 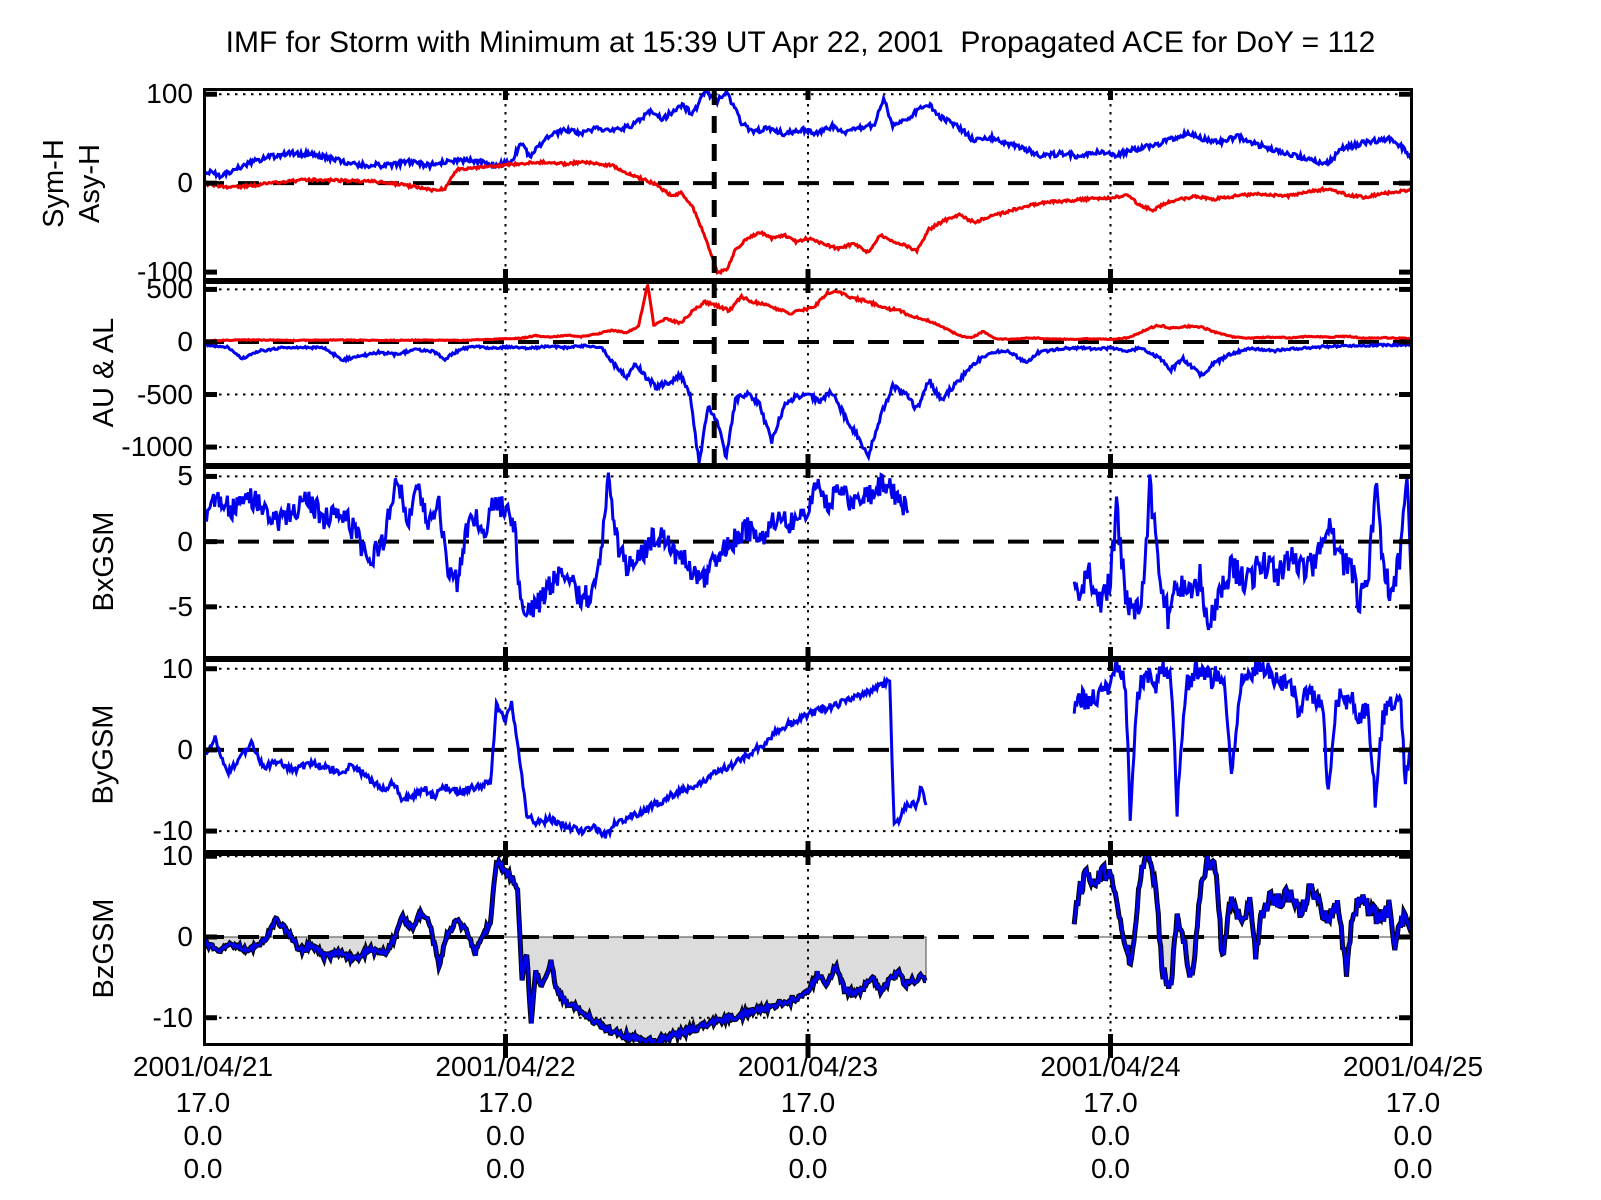 I want to click on x-tick-date-label: 2001/04/21, so click(x=203, y=1066).